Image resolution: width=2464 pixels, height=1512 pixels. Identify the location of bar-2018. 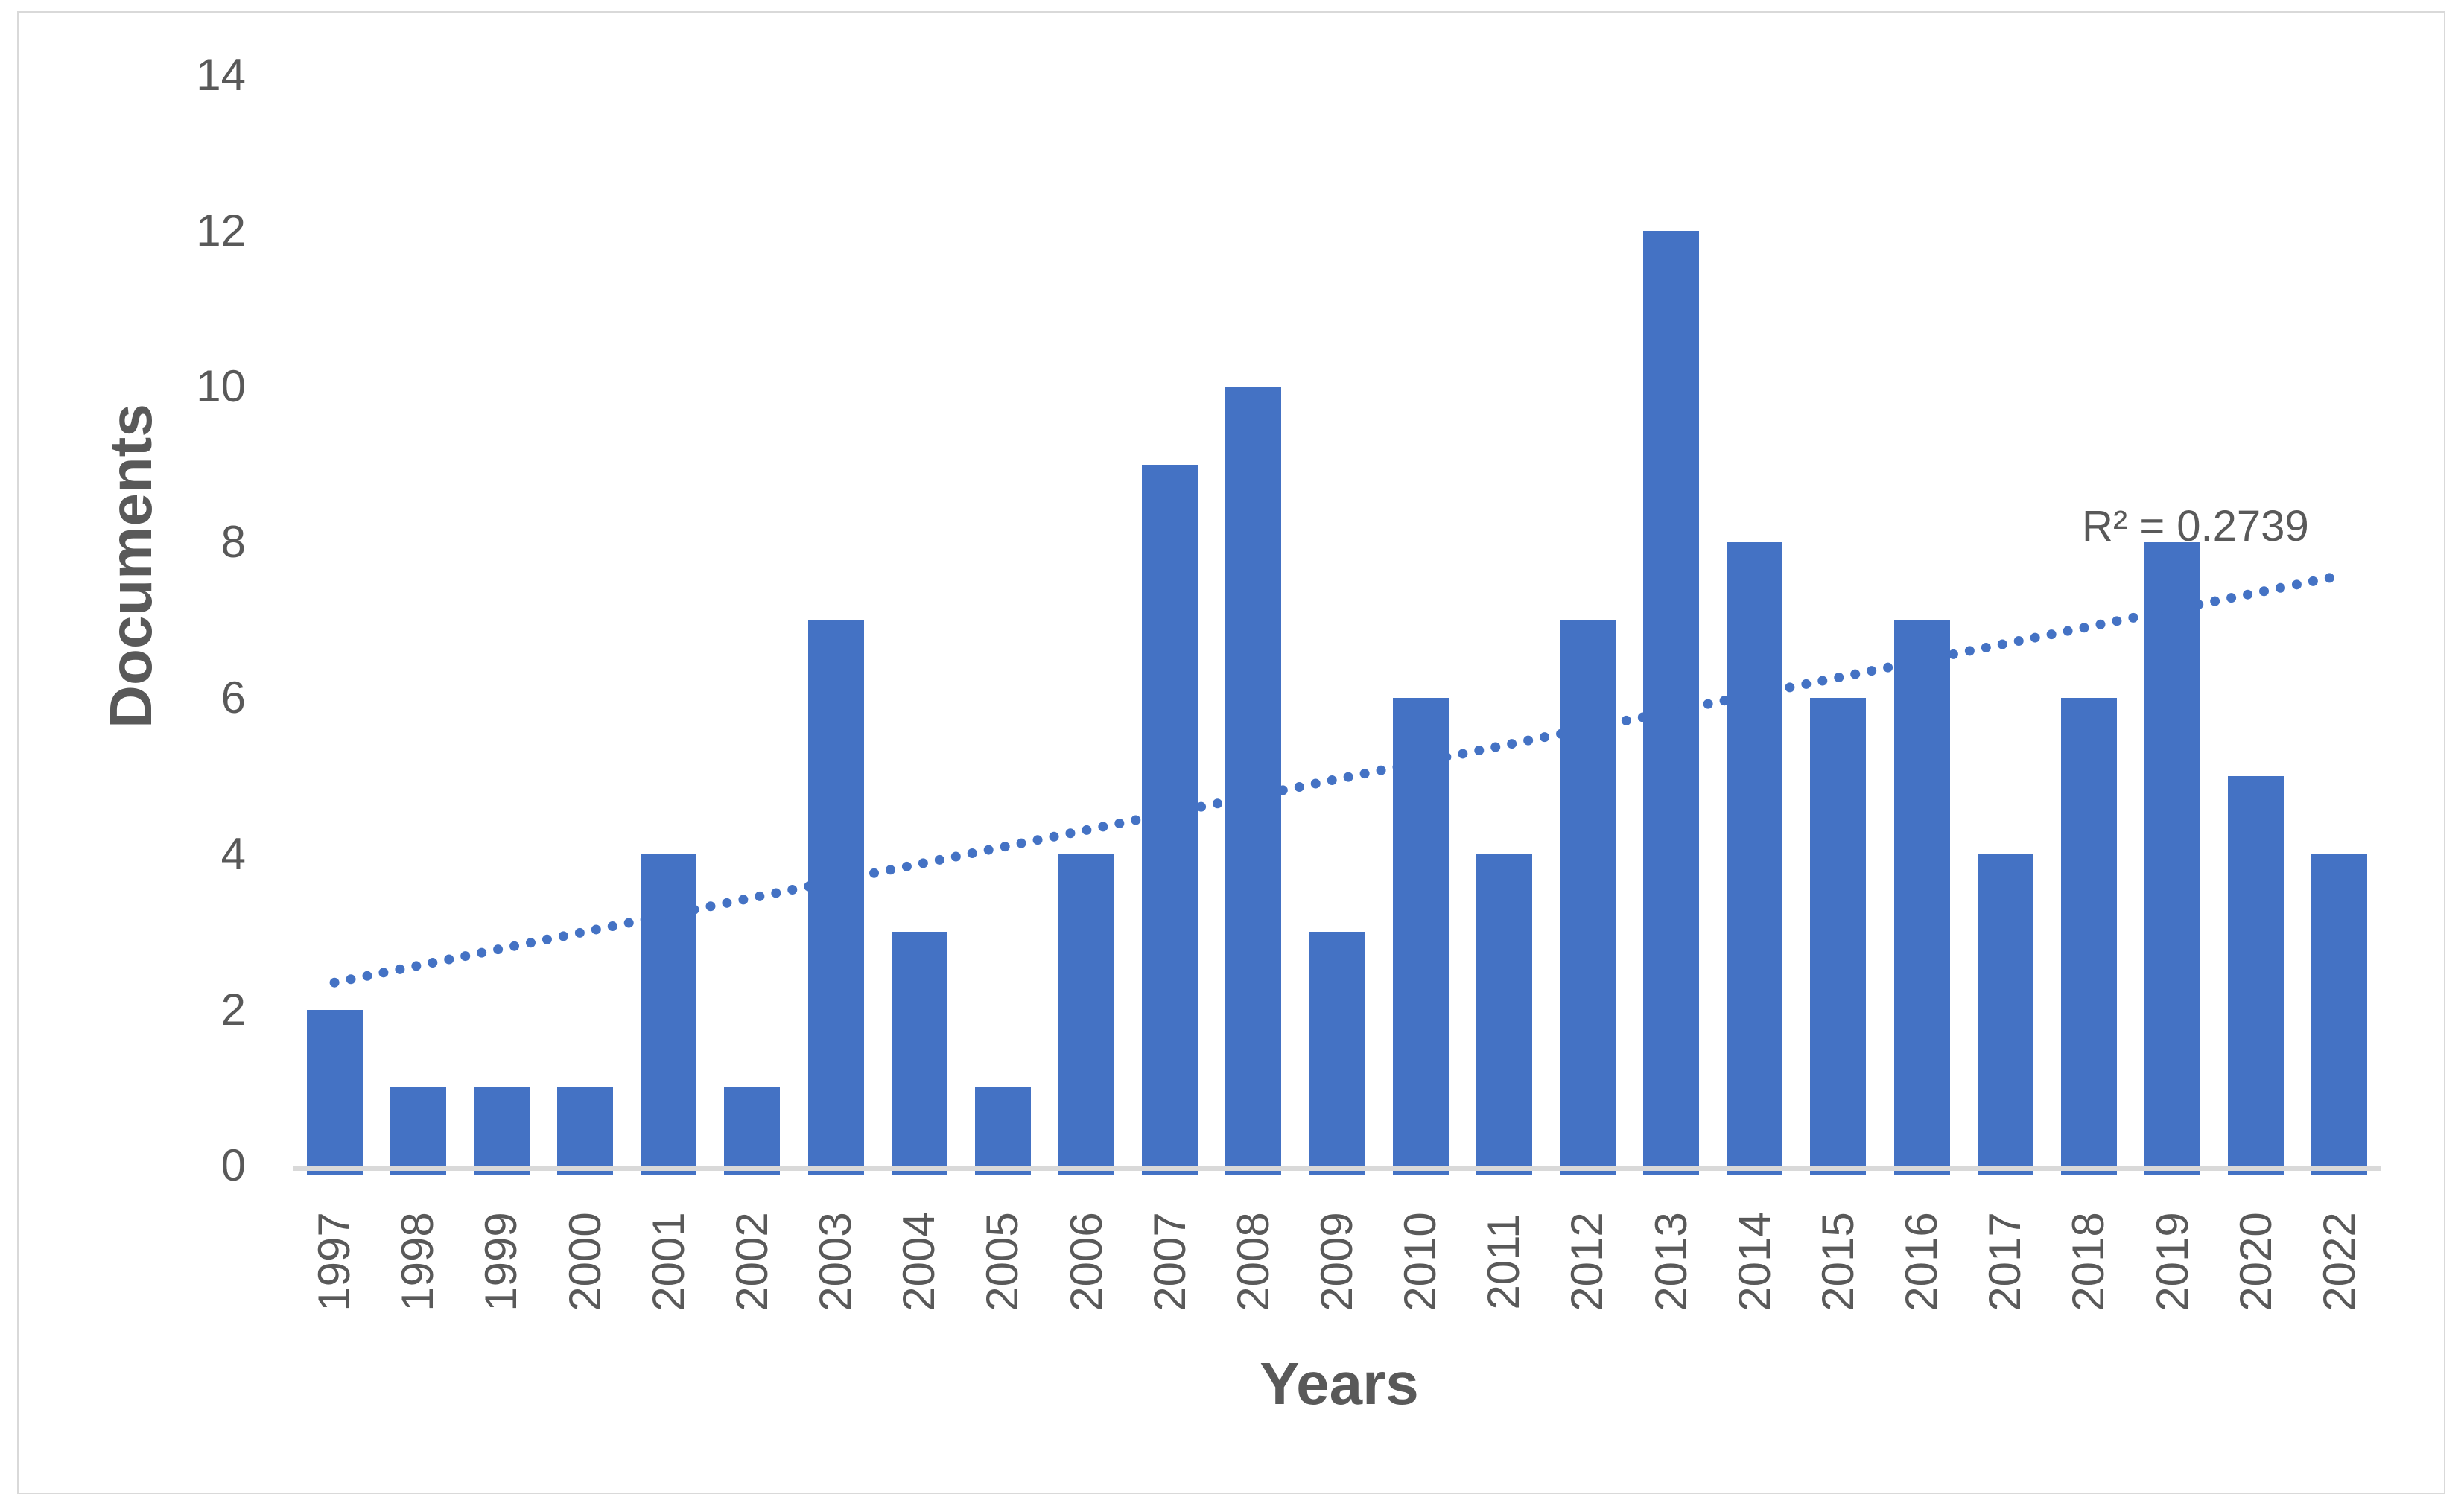
(2088, 936).